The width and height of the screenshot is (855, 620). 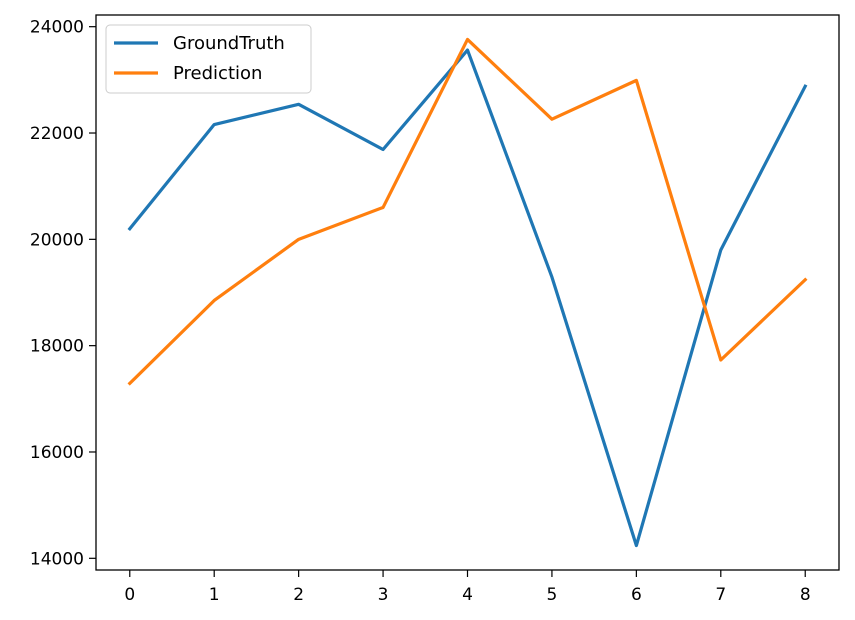 What do you see at coordinates (552, 595) in the screenshot?
I see `x-tick-label: 5` at bounding box center [552, 595].